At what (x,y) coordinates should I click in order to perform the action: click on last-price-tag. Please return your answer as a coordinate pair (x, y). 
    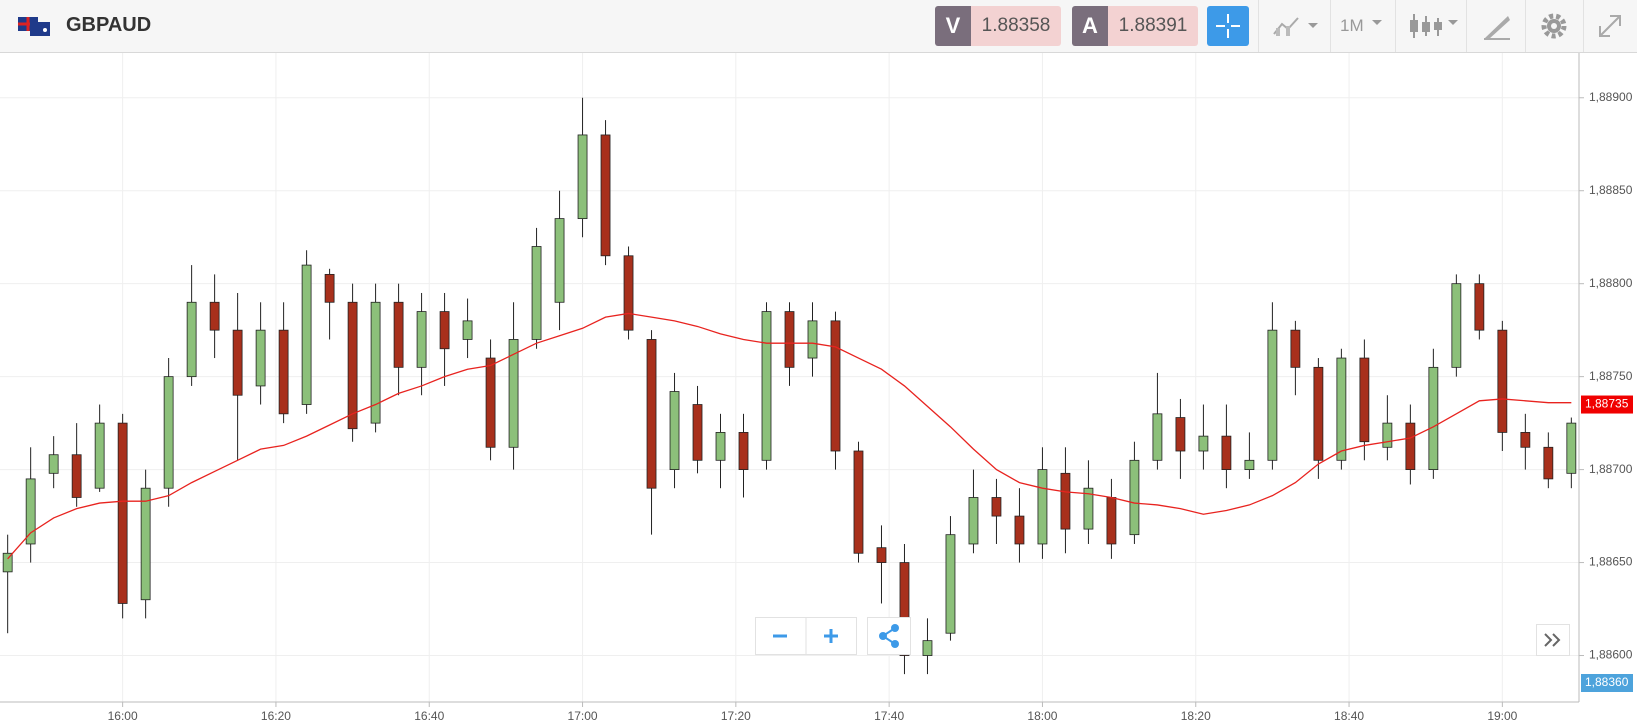
    Looking at the image, I should click on (1607, 404).